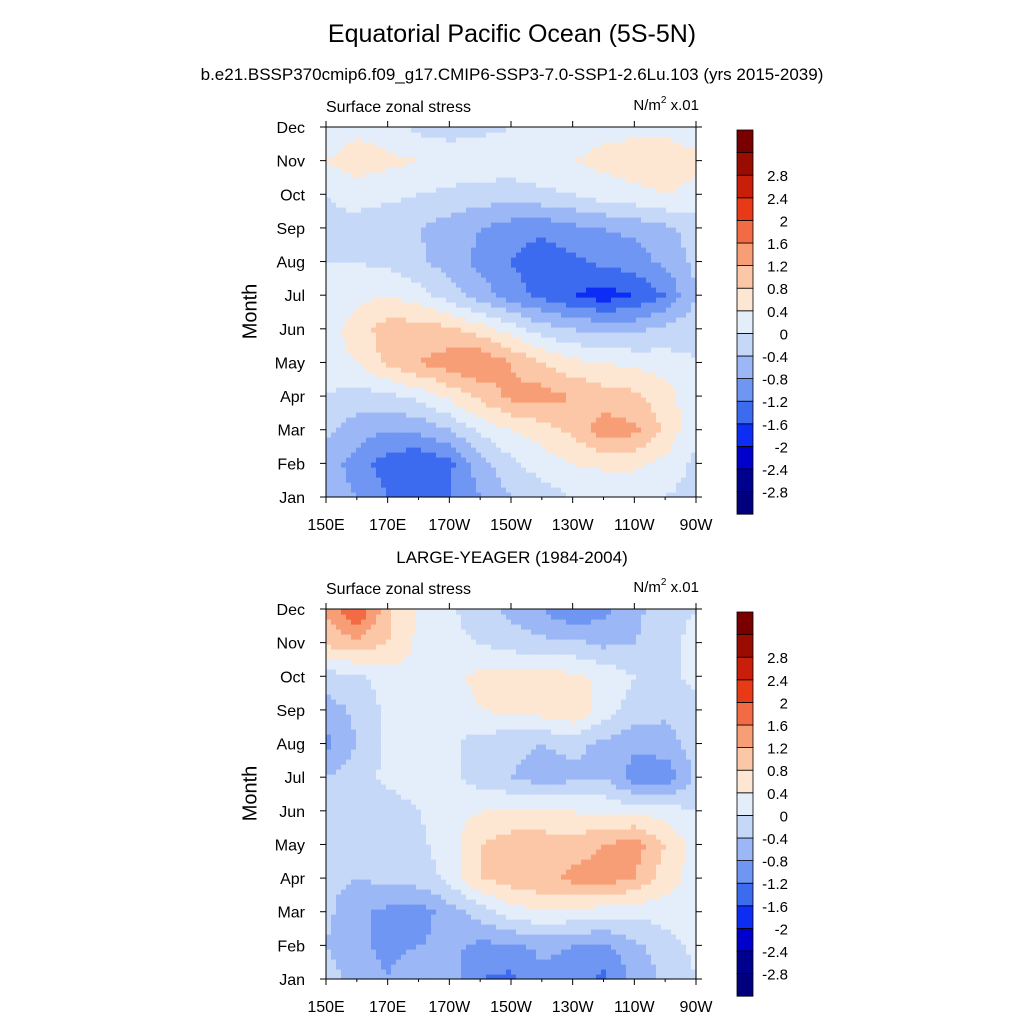 The width and height of the screenshot is (1024, 1024). What do you see at coordinates (292, 330) in the screenshot?
I see `panel-1-ytick-label-jun: Jun` at bounding box center [292, 330].